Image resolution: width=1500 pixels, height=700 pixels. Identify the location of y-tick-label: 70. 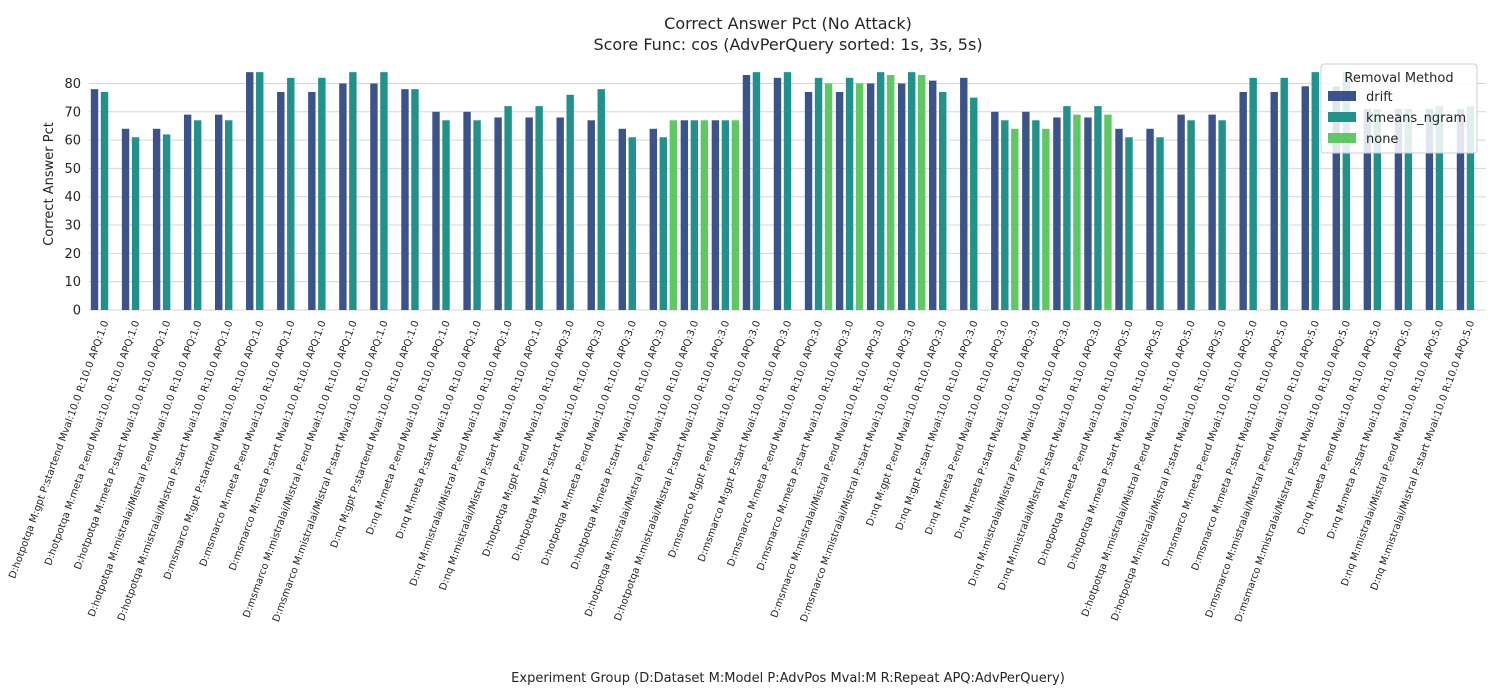
(72, 112).